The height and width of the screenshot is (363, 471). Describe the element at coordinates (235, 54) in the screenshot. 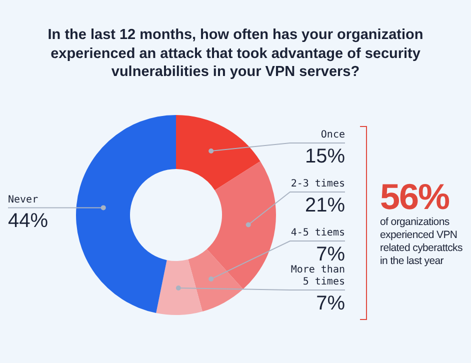

I see `chart-title: In the last 12 months, how often has your organization experienced an attack that took advantage of security vulnerabilities in your VPN servers?` at that location.